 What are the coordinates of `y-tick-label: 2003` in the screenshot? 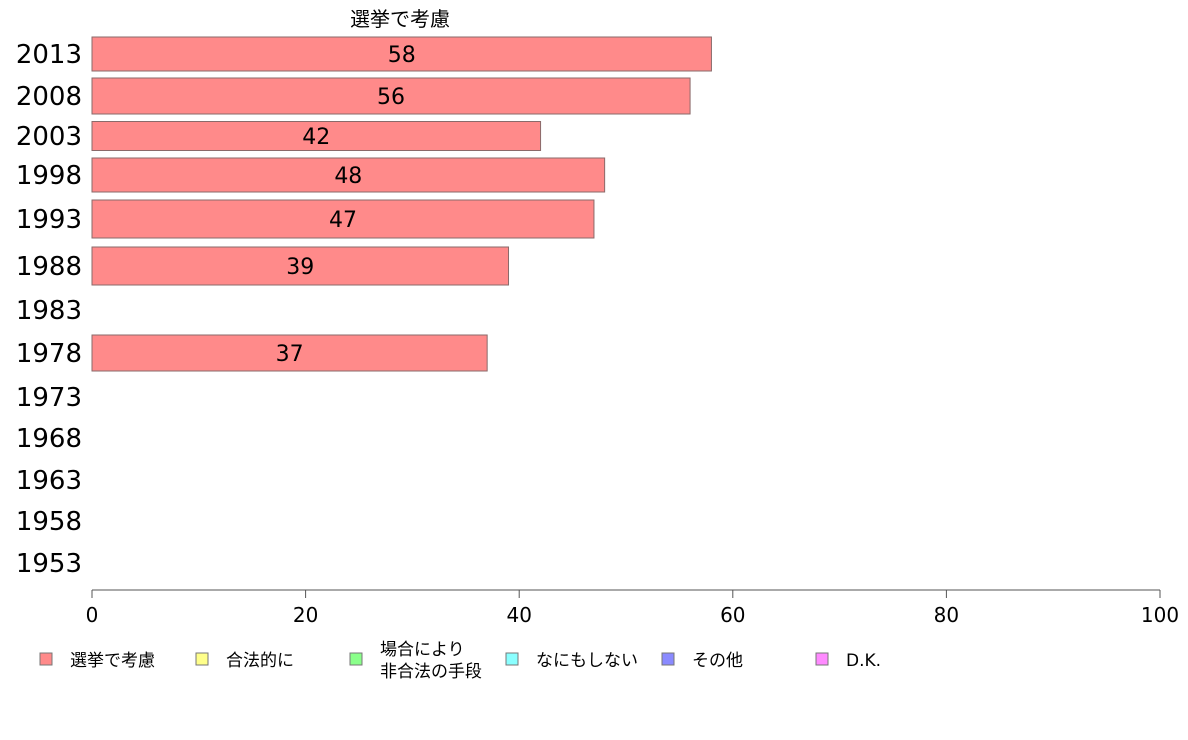 It's located at (49, 137).